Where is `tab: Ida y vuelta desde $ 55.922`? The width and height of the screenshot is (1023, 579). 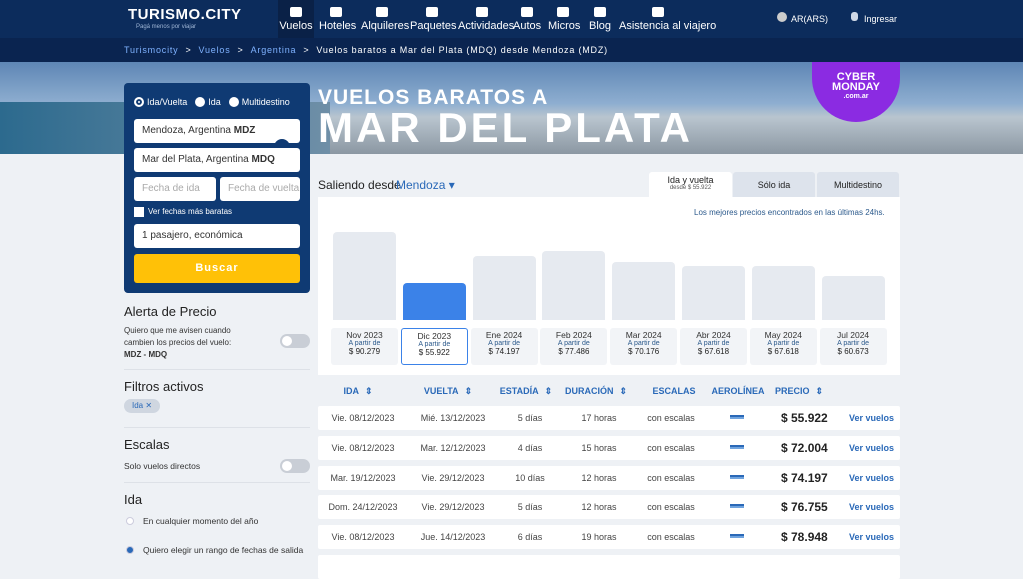
tab: Ida y vuelta desde $ 55.922 is located at coordinates (690, 184).